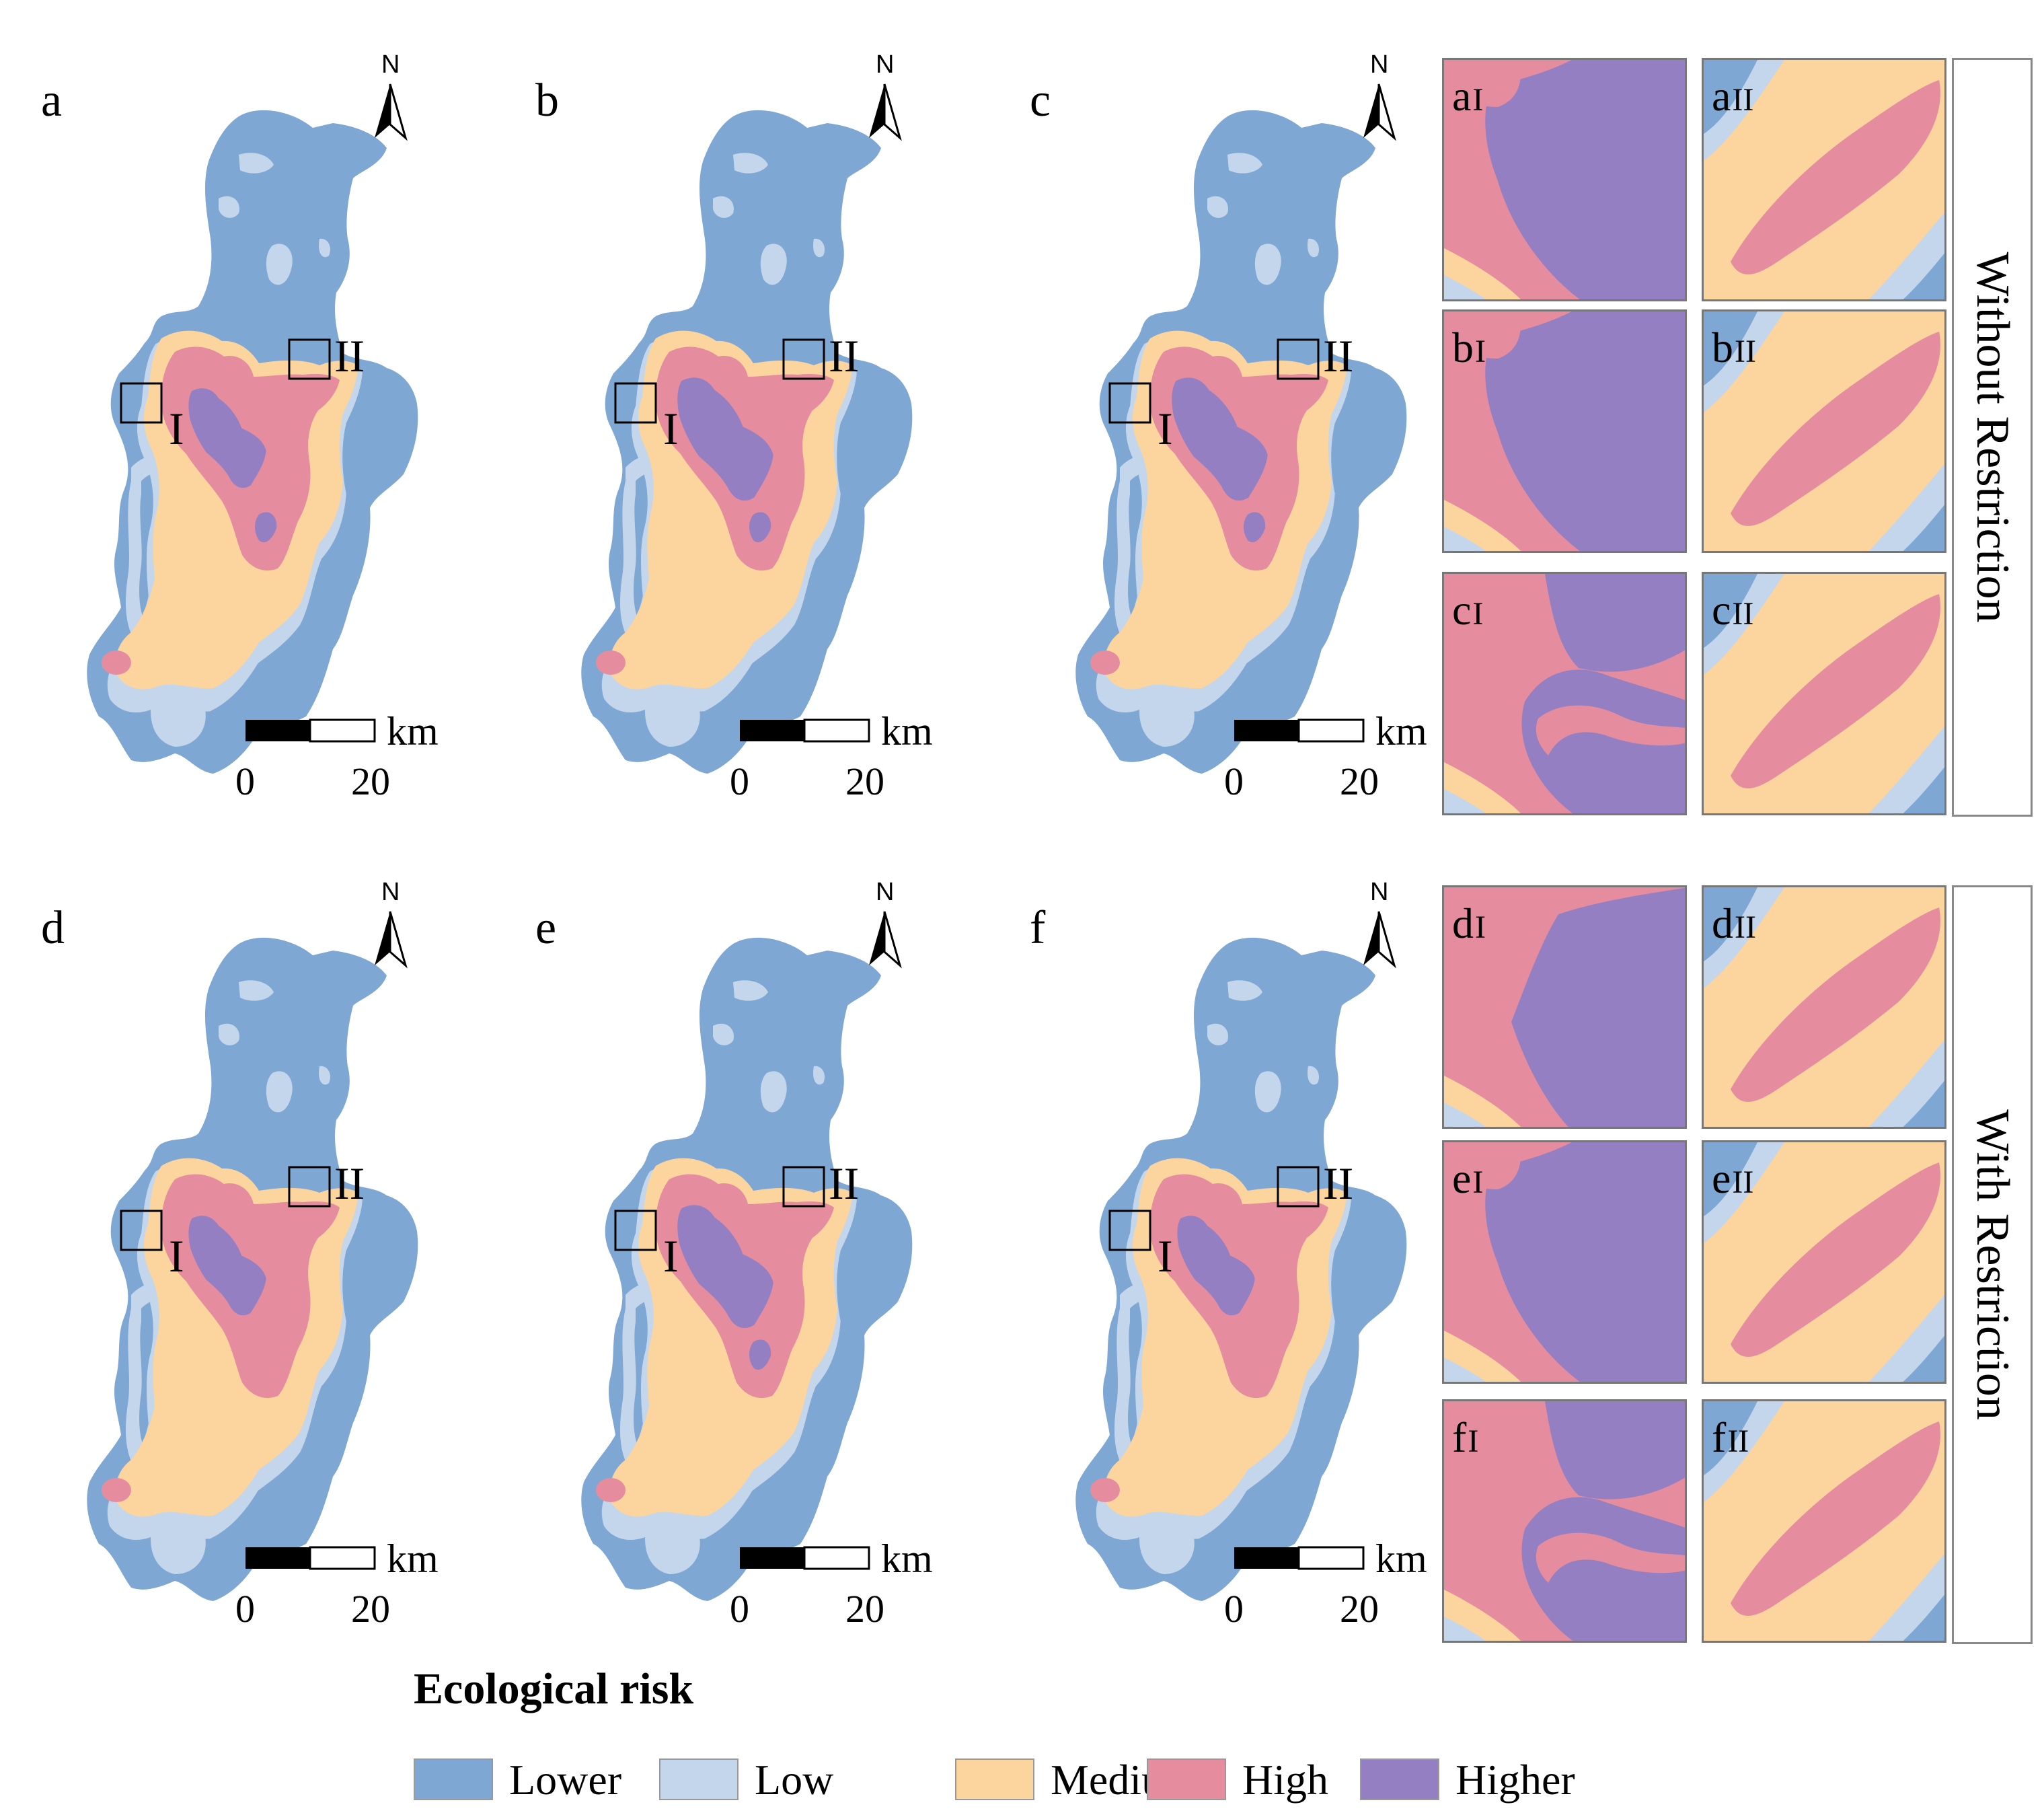 Image resolution: width=2044 pixels, height=1815 pixels. What do you see at coordinates (1241, 1256) in the screenshot?
I see `lake-map-f` at bounding box center [1241, 1256].